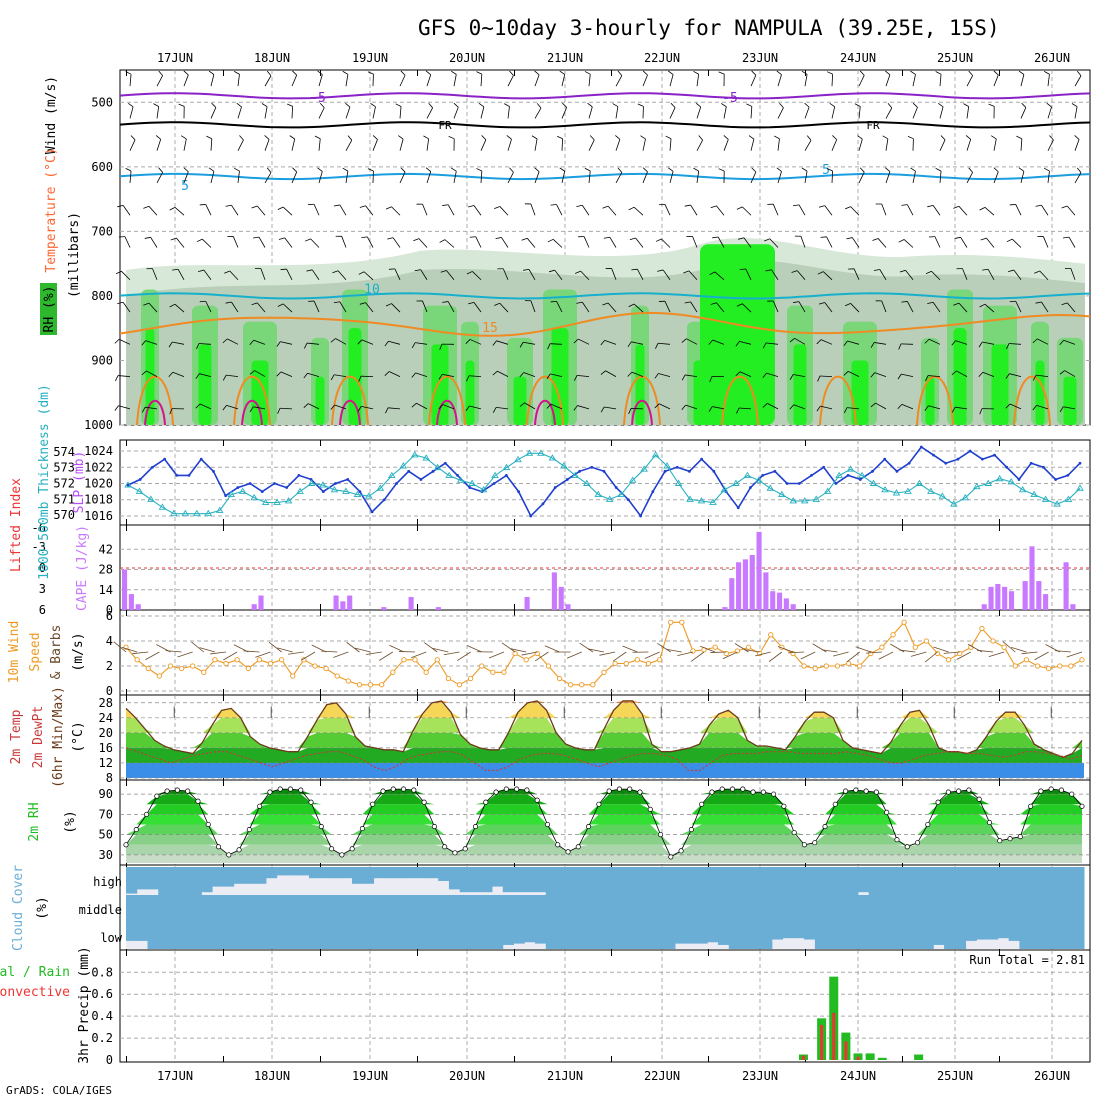 The height and width of the screenshot is (1100, 1100). Describe the element at coordinates (604, 799) in the screenshot. I see `rh-band` at that location.